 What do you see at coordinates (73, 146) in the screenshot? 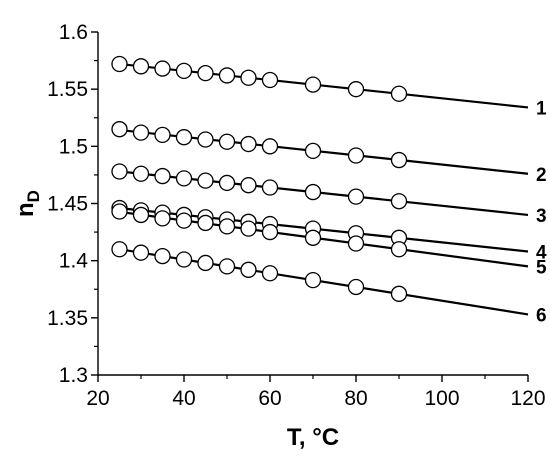
I see `y-tick-label: 1.5` at bounding box center [73, 146].